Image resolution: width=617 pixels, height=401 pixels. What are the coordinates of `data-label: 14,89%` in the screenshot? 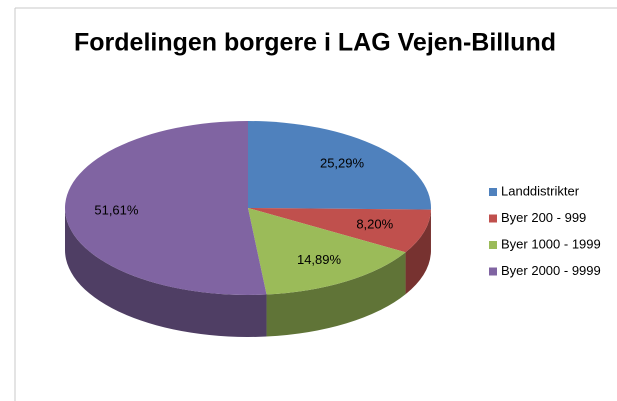 It's located at (319, 259).